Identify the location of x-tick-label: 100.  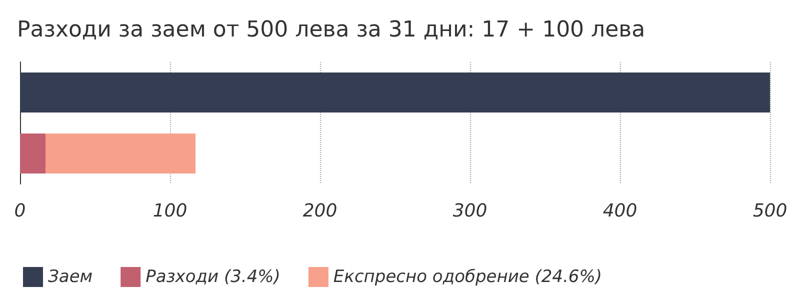
(170, 211).